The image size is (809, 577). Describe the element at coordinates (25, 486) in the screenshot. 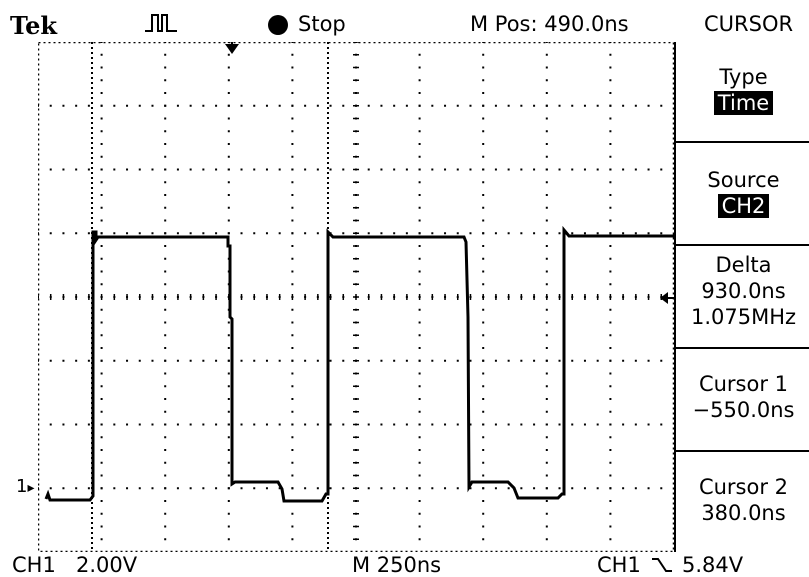

I see `ch1-ground-marker: 1▸` at that location.